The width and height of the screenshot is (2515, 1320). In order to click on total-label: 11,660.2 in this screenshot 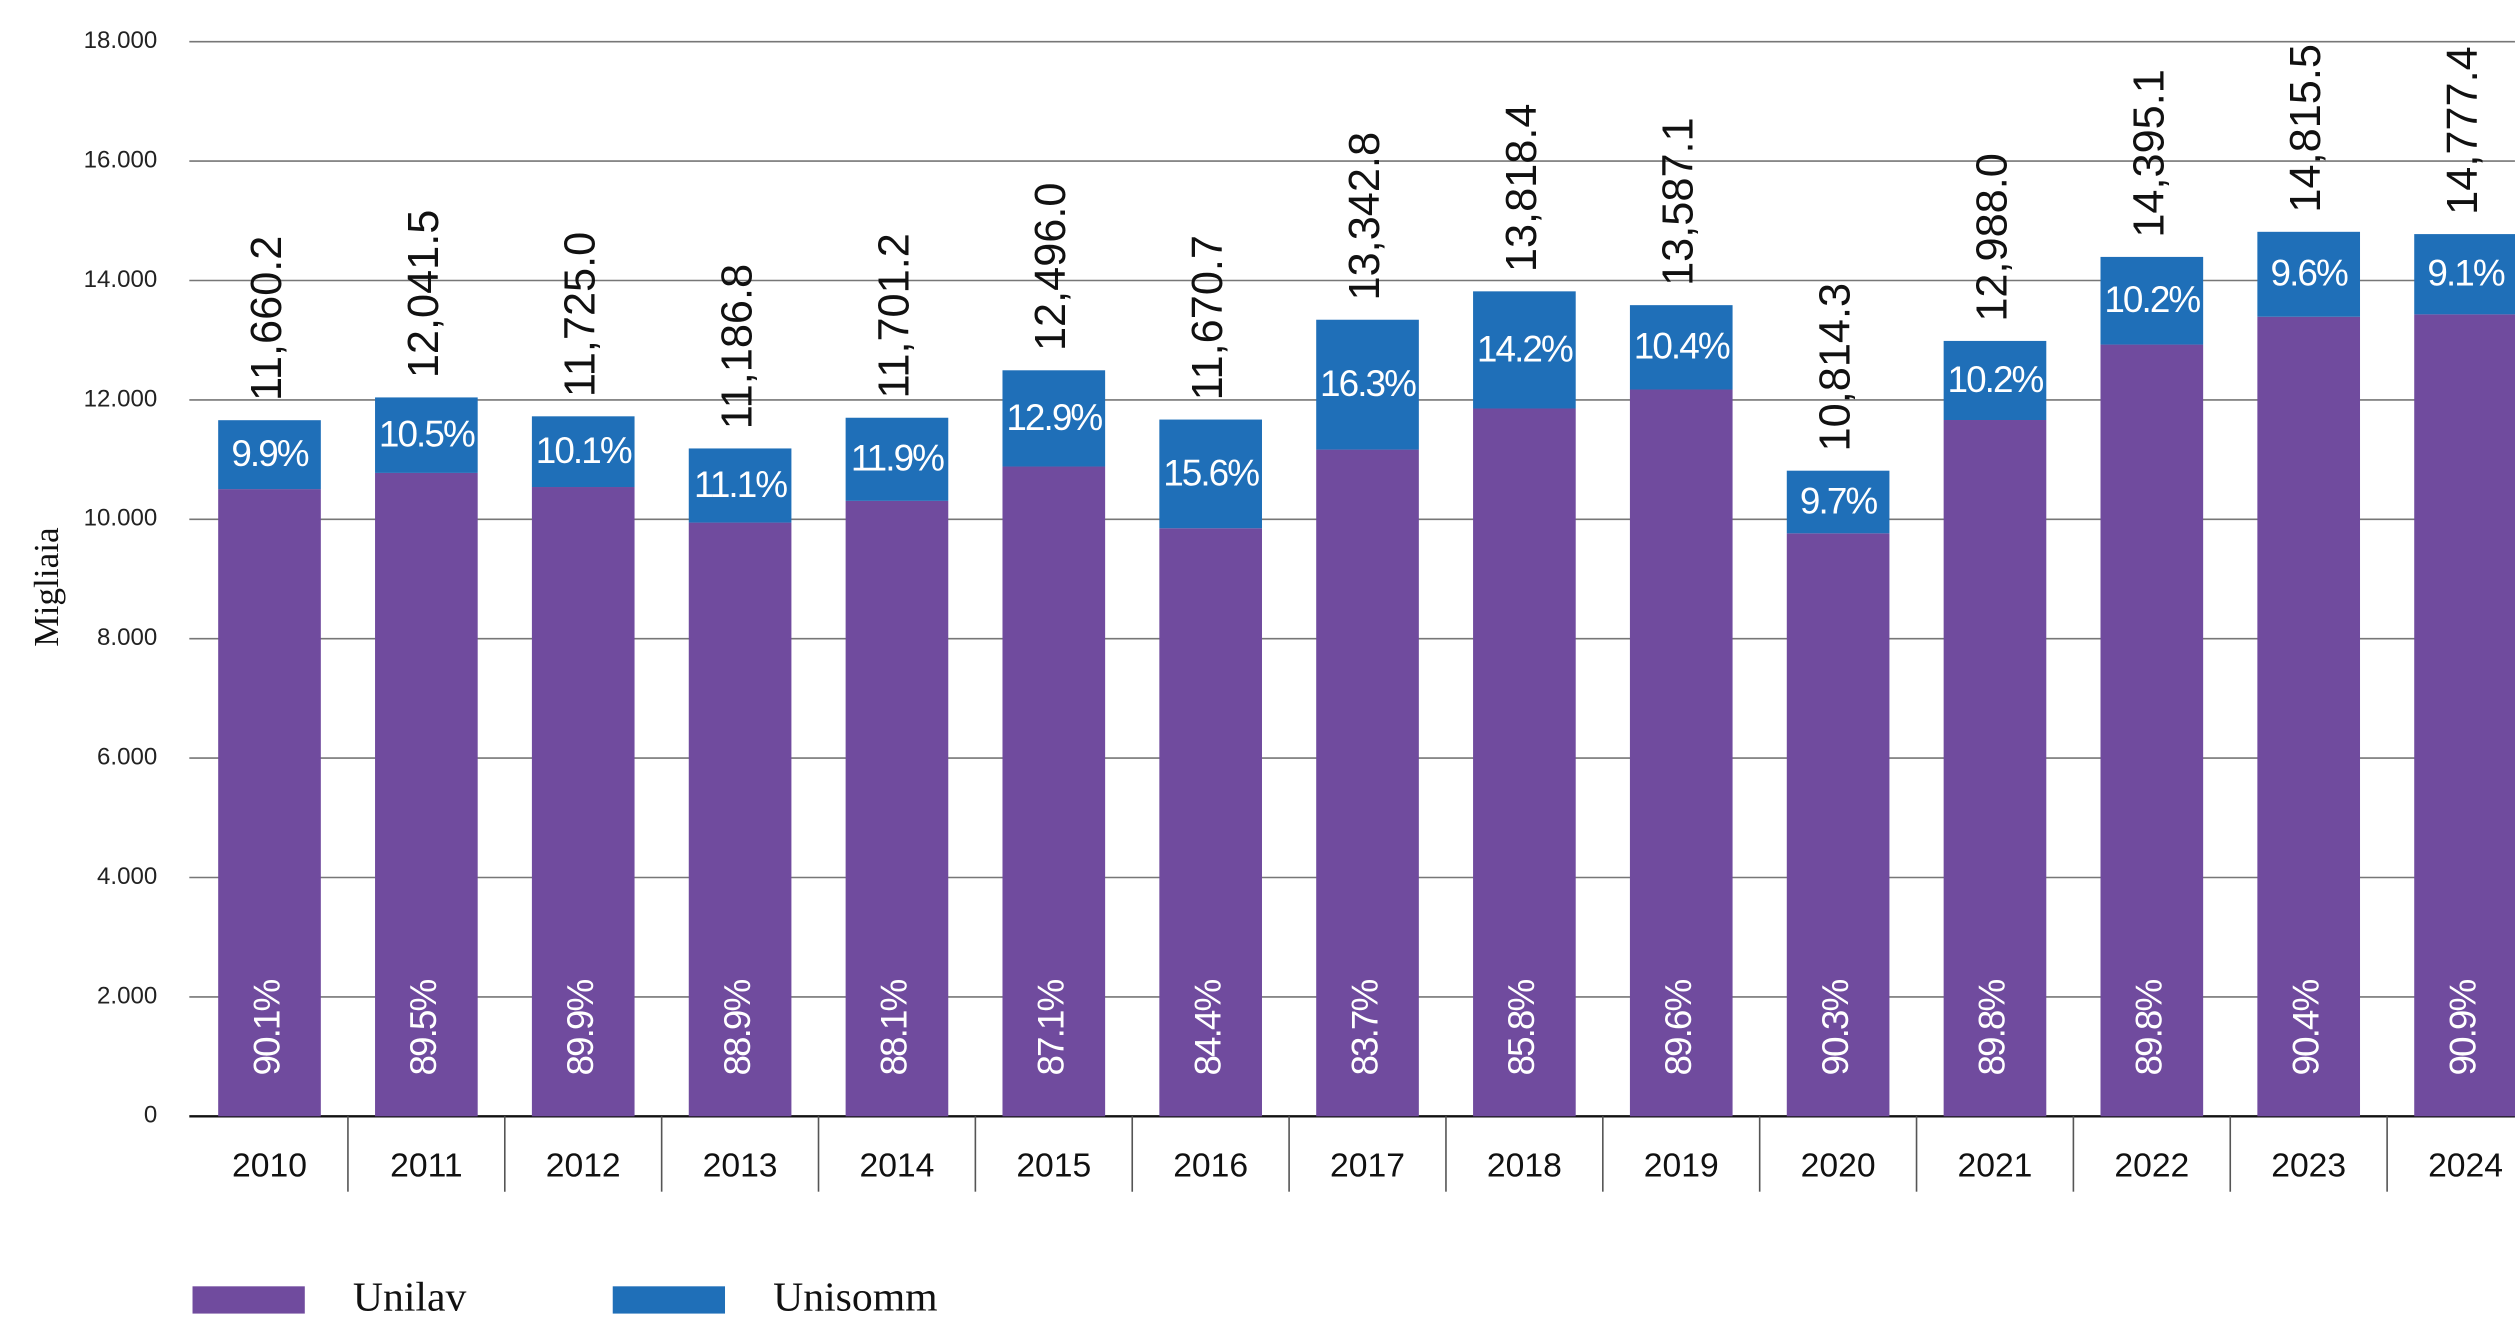, I will do `click(267, 318)`.